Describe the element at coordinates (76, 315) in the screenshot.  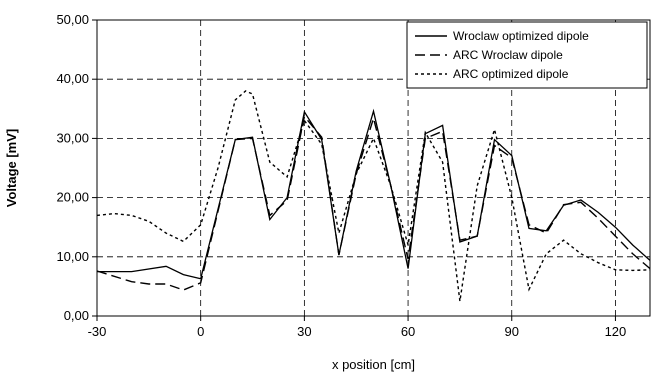
I see `y-tick-label: 0,00` at that location.